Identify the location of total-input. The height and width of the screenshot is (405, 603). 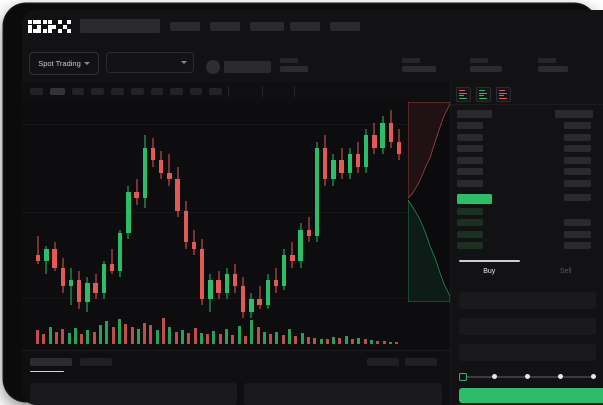
(527, 352).